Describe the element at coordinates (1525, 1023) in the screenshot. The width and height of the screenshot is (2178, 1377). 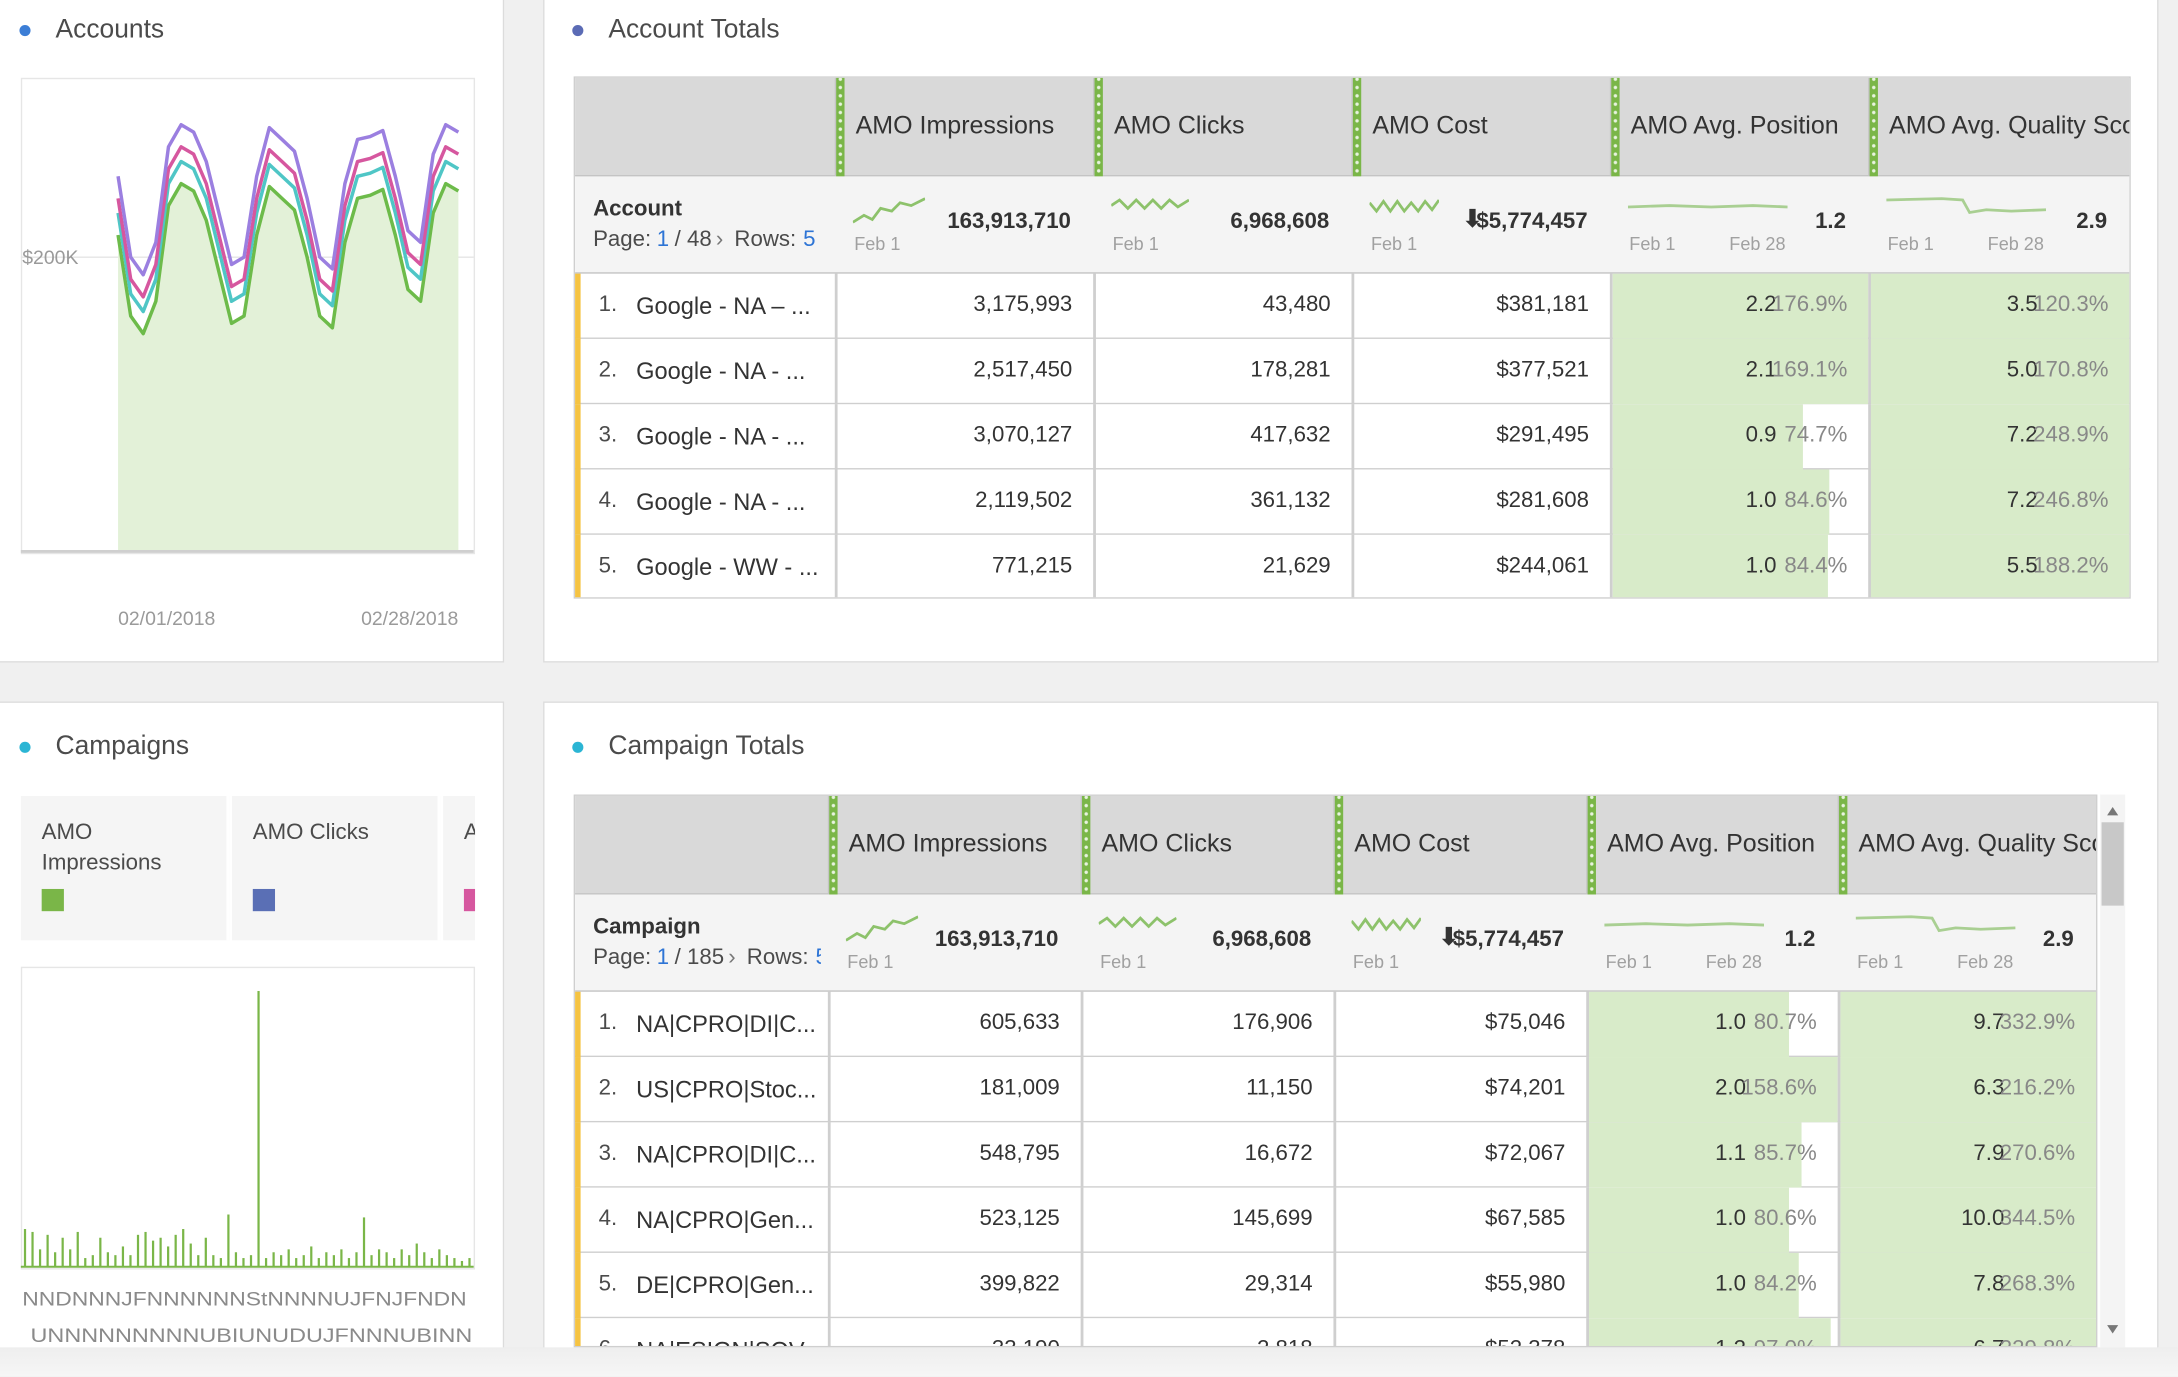
I see `cell-value: $75,046` at that location.